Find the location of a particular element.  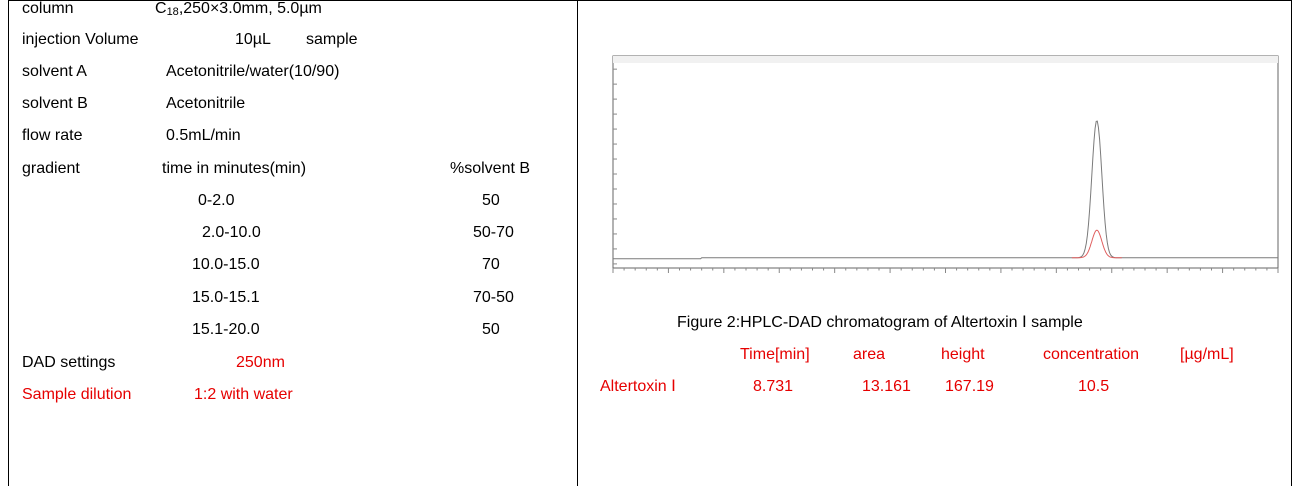

gradient-col-time: time in minutes(min) is located at coordinates (234, 168).